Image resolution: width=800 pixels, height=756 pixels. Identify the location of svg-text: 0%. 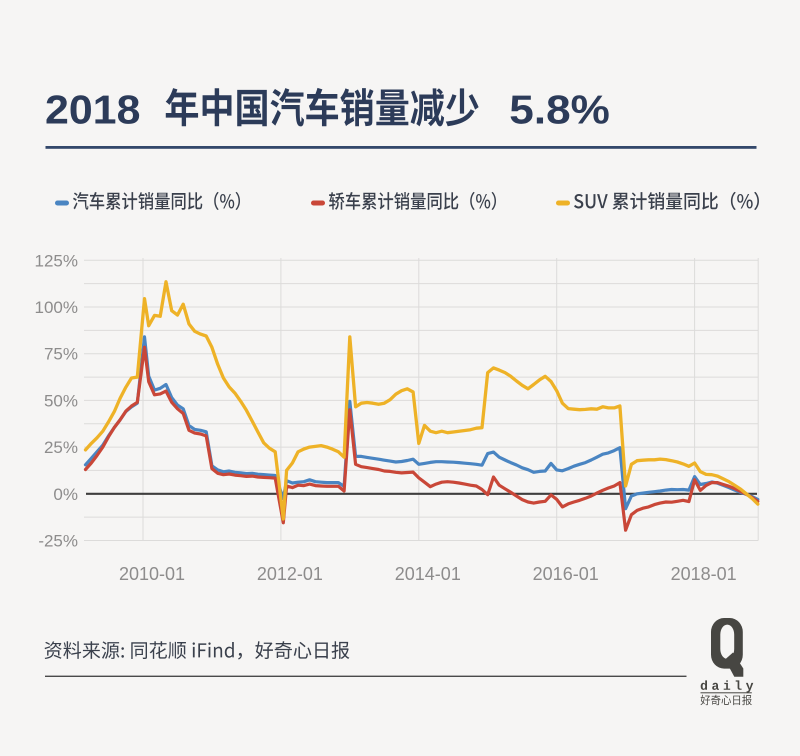
(65, 494).